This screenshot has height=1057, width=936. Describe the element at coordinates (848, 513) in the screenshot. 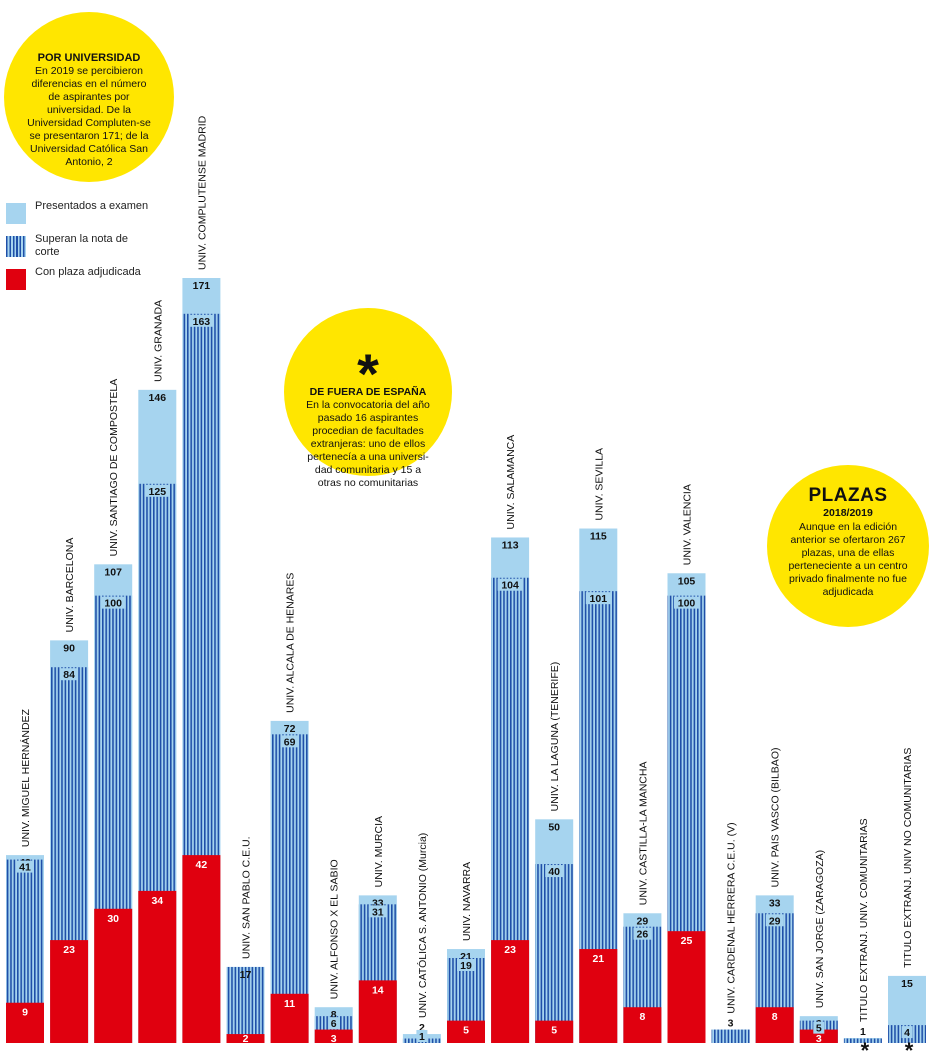

I see `callout-plazas-subtitle: 2018/2019` at that location.